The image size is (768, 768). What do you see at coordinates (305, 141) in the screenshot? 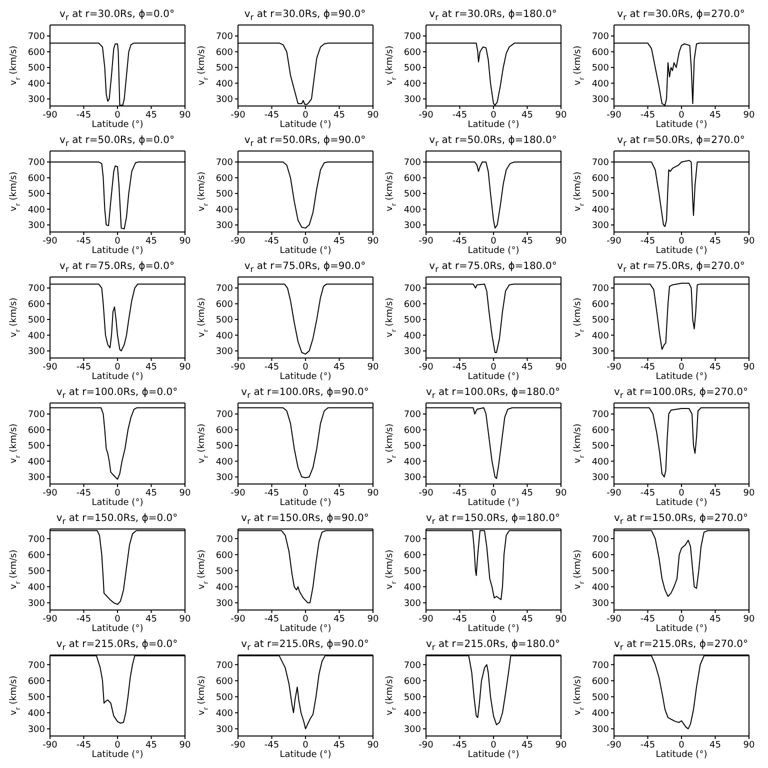
I see `chart-title: v$_{r}$ at r=50.0Rs, ϕ=90.0°` at bounding box center [305, 141].